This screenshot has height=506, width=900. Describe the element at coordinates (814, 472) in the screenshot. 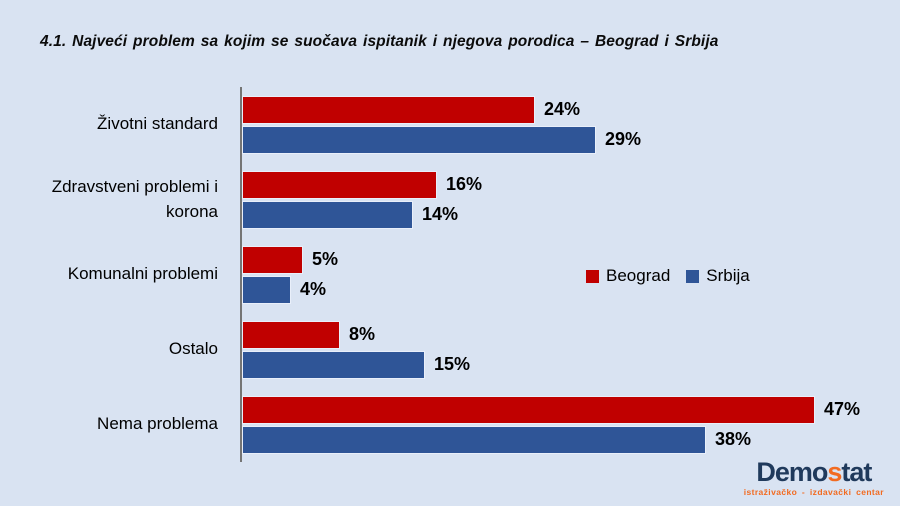

I see `logo-wordmark: Demostat` at that location.